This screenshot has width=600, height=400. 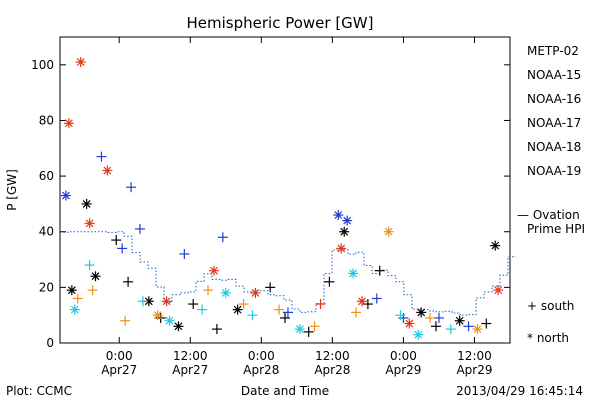 I want to click on legend-north: * north, so click(x=548, y=338).